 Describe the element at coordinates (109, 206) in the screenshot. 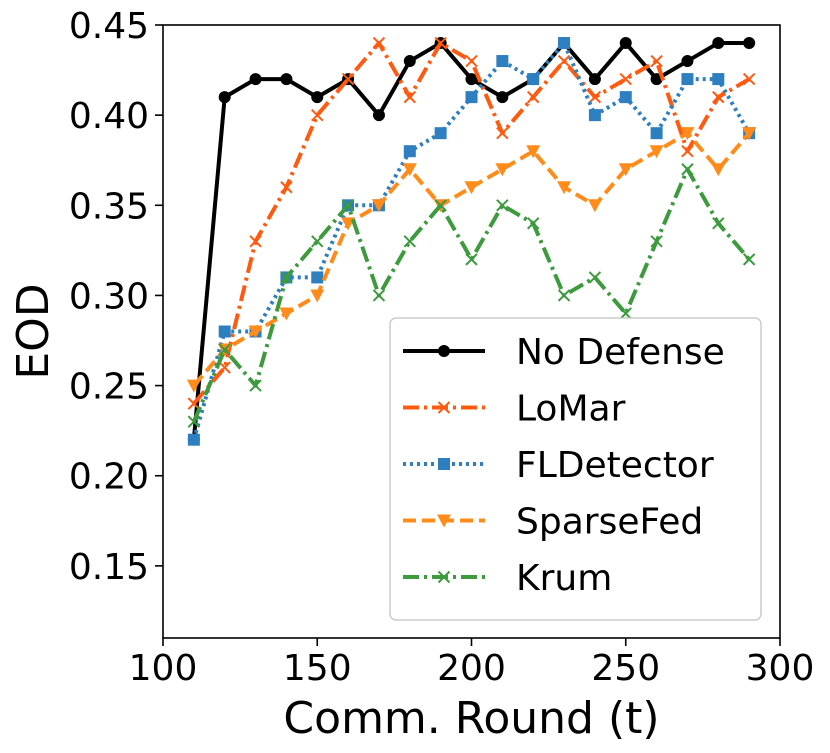

I see `y-tick-label: 0.35` at that location.